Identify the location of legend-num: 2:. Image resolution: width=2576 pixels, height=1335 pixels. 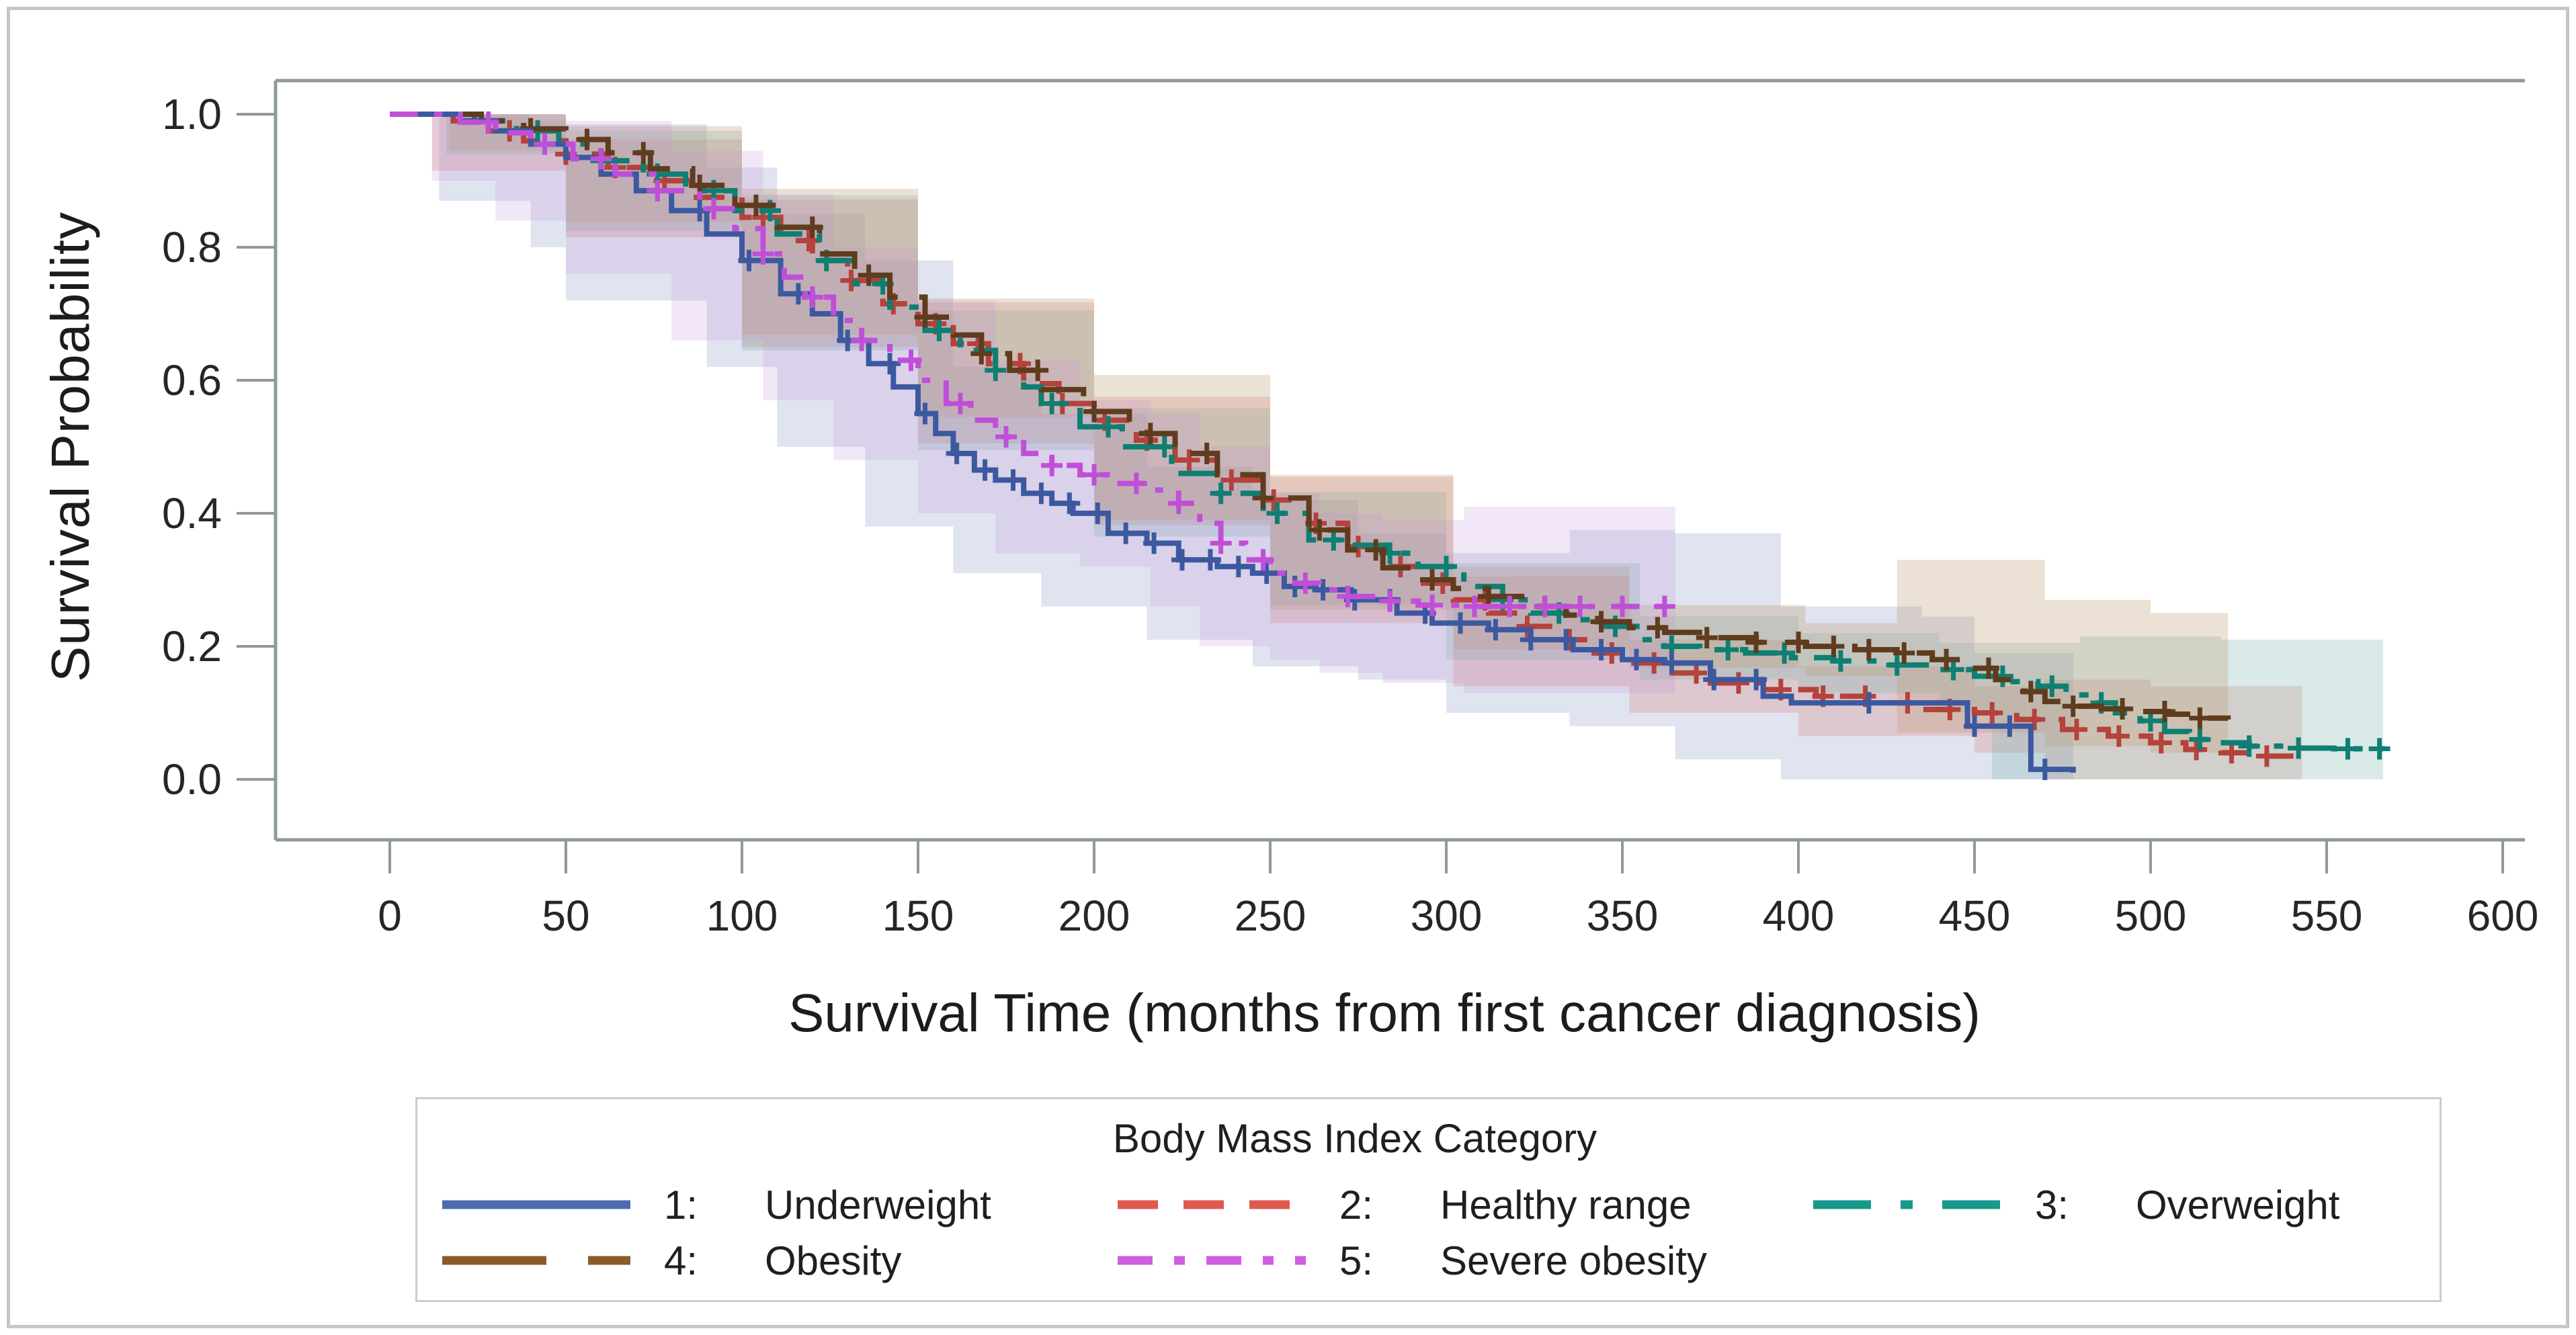
(1356, 1205).